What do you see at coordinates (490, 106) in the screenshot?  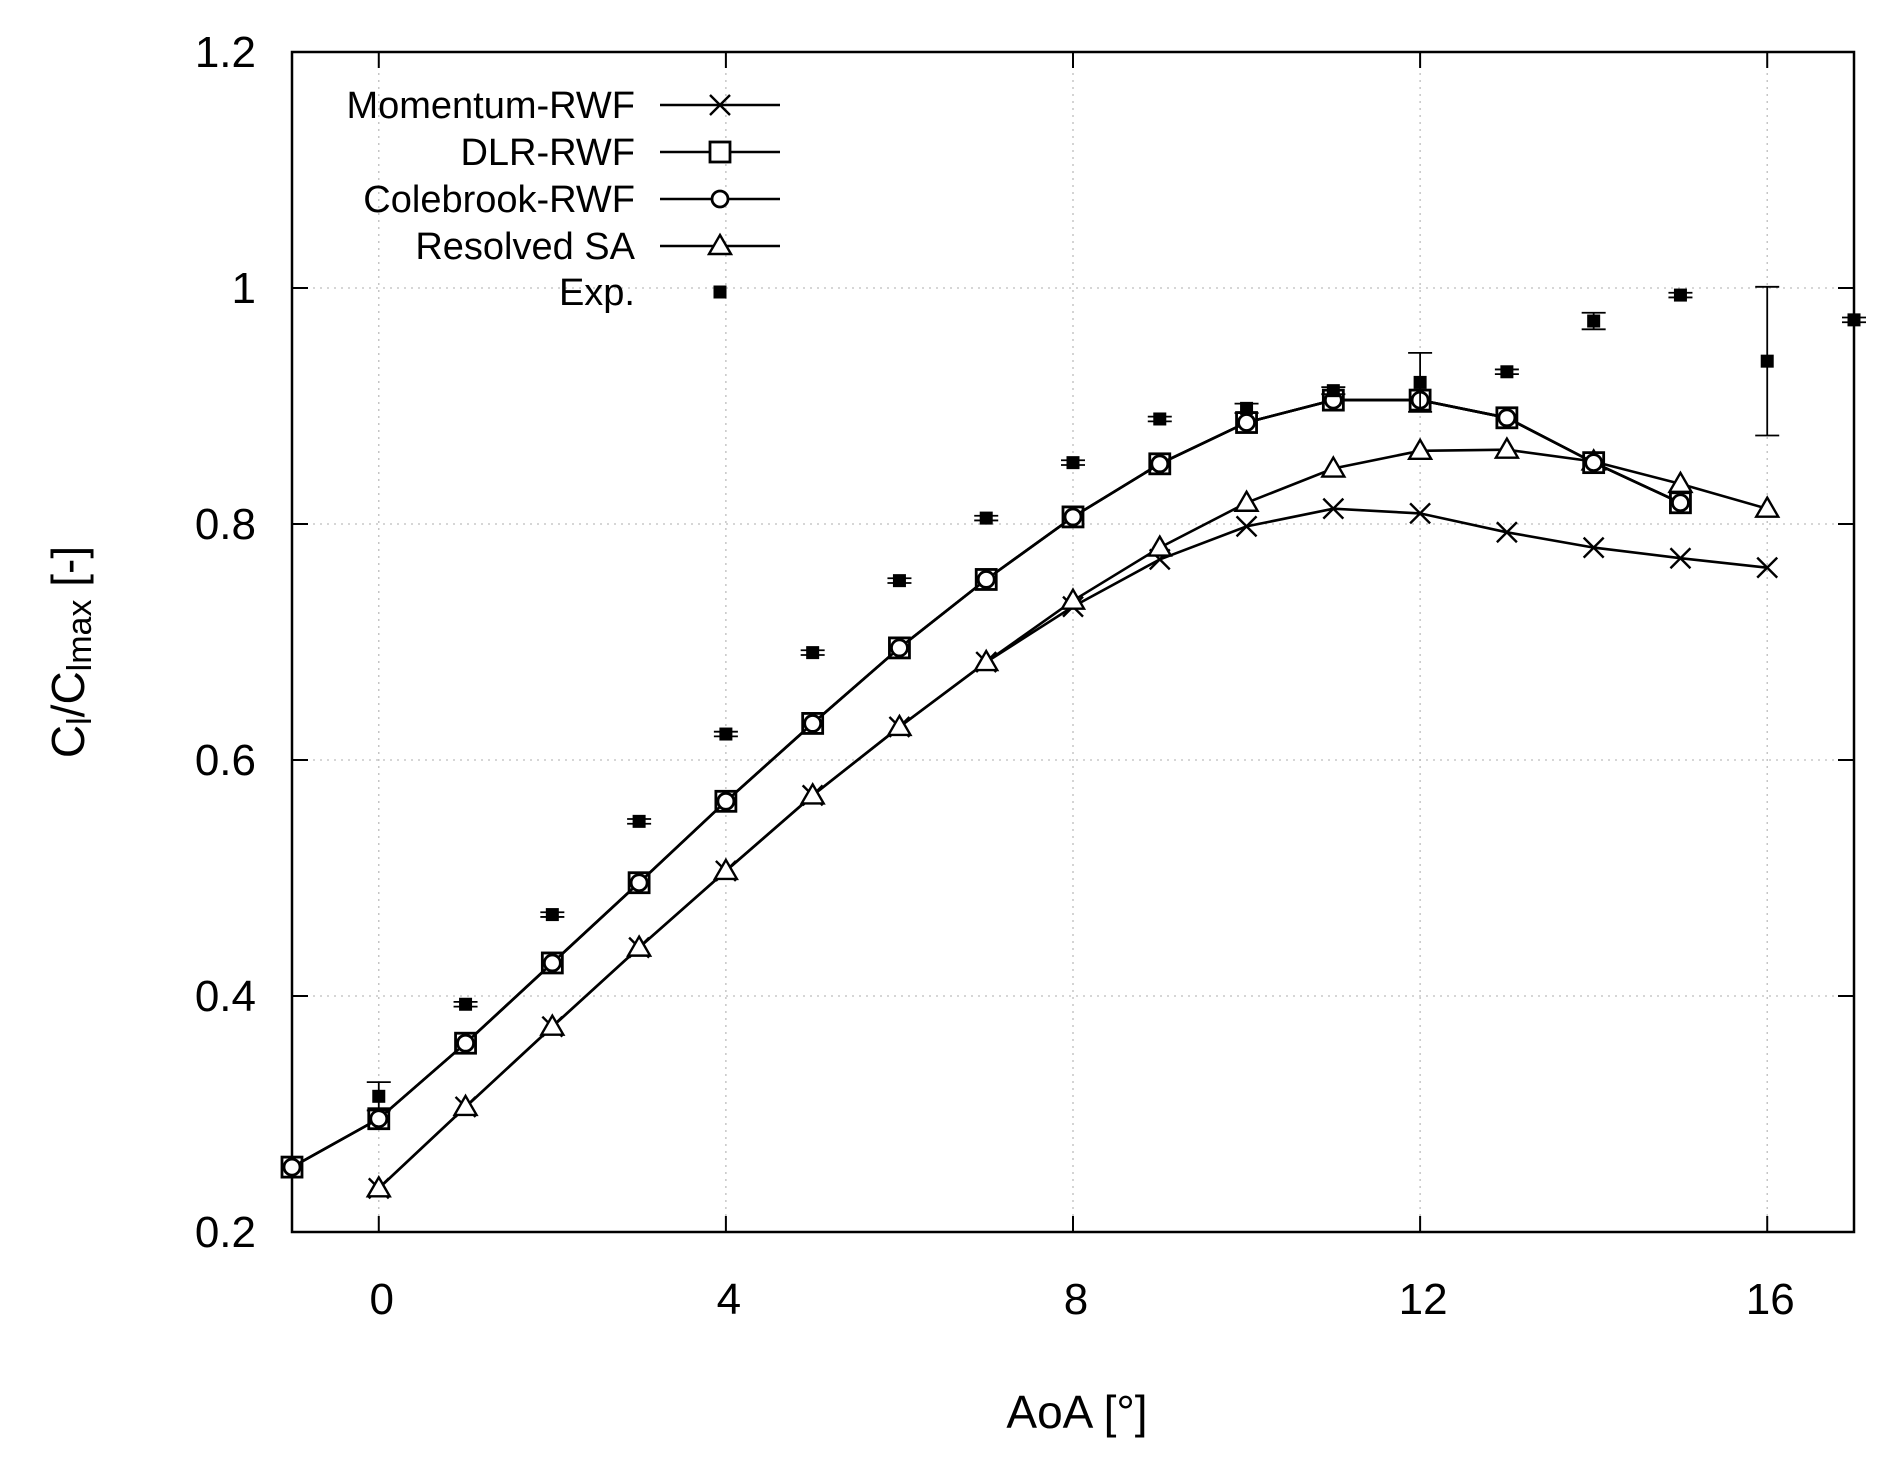 I see `legend-label: Momentum-RWF` at bounding box center [490, 106].